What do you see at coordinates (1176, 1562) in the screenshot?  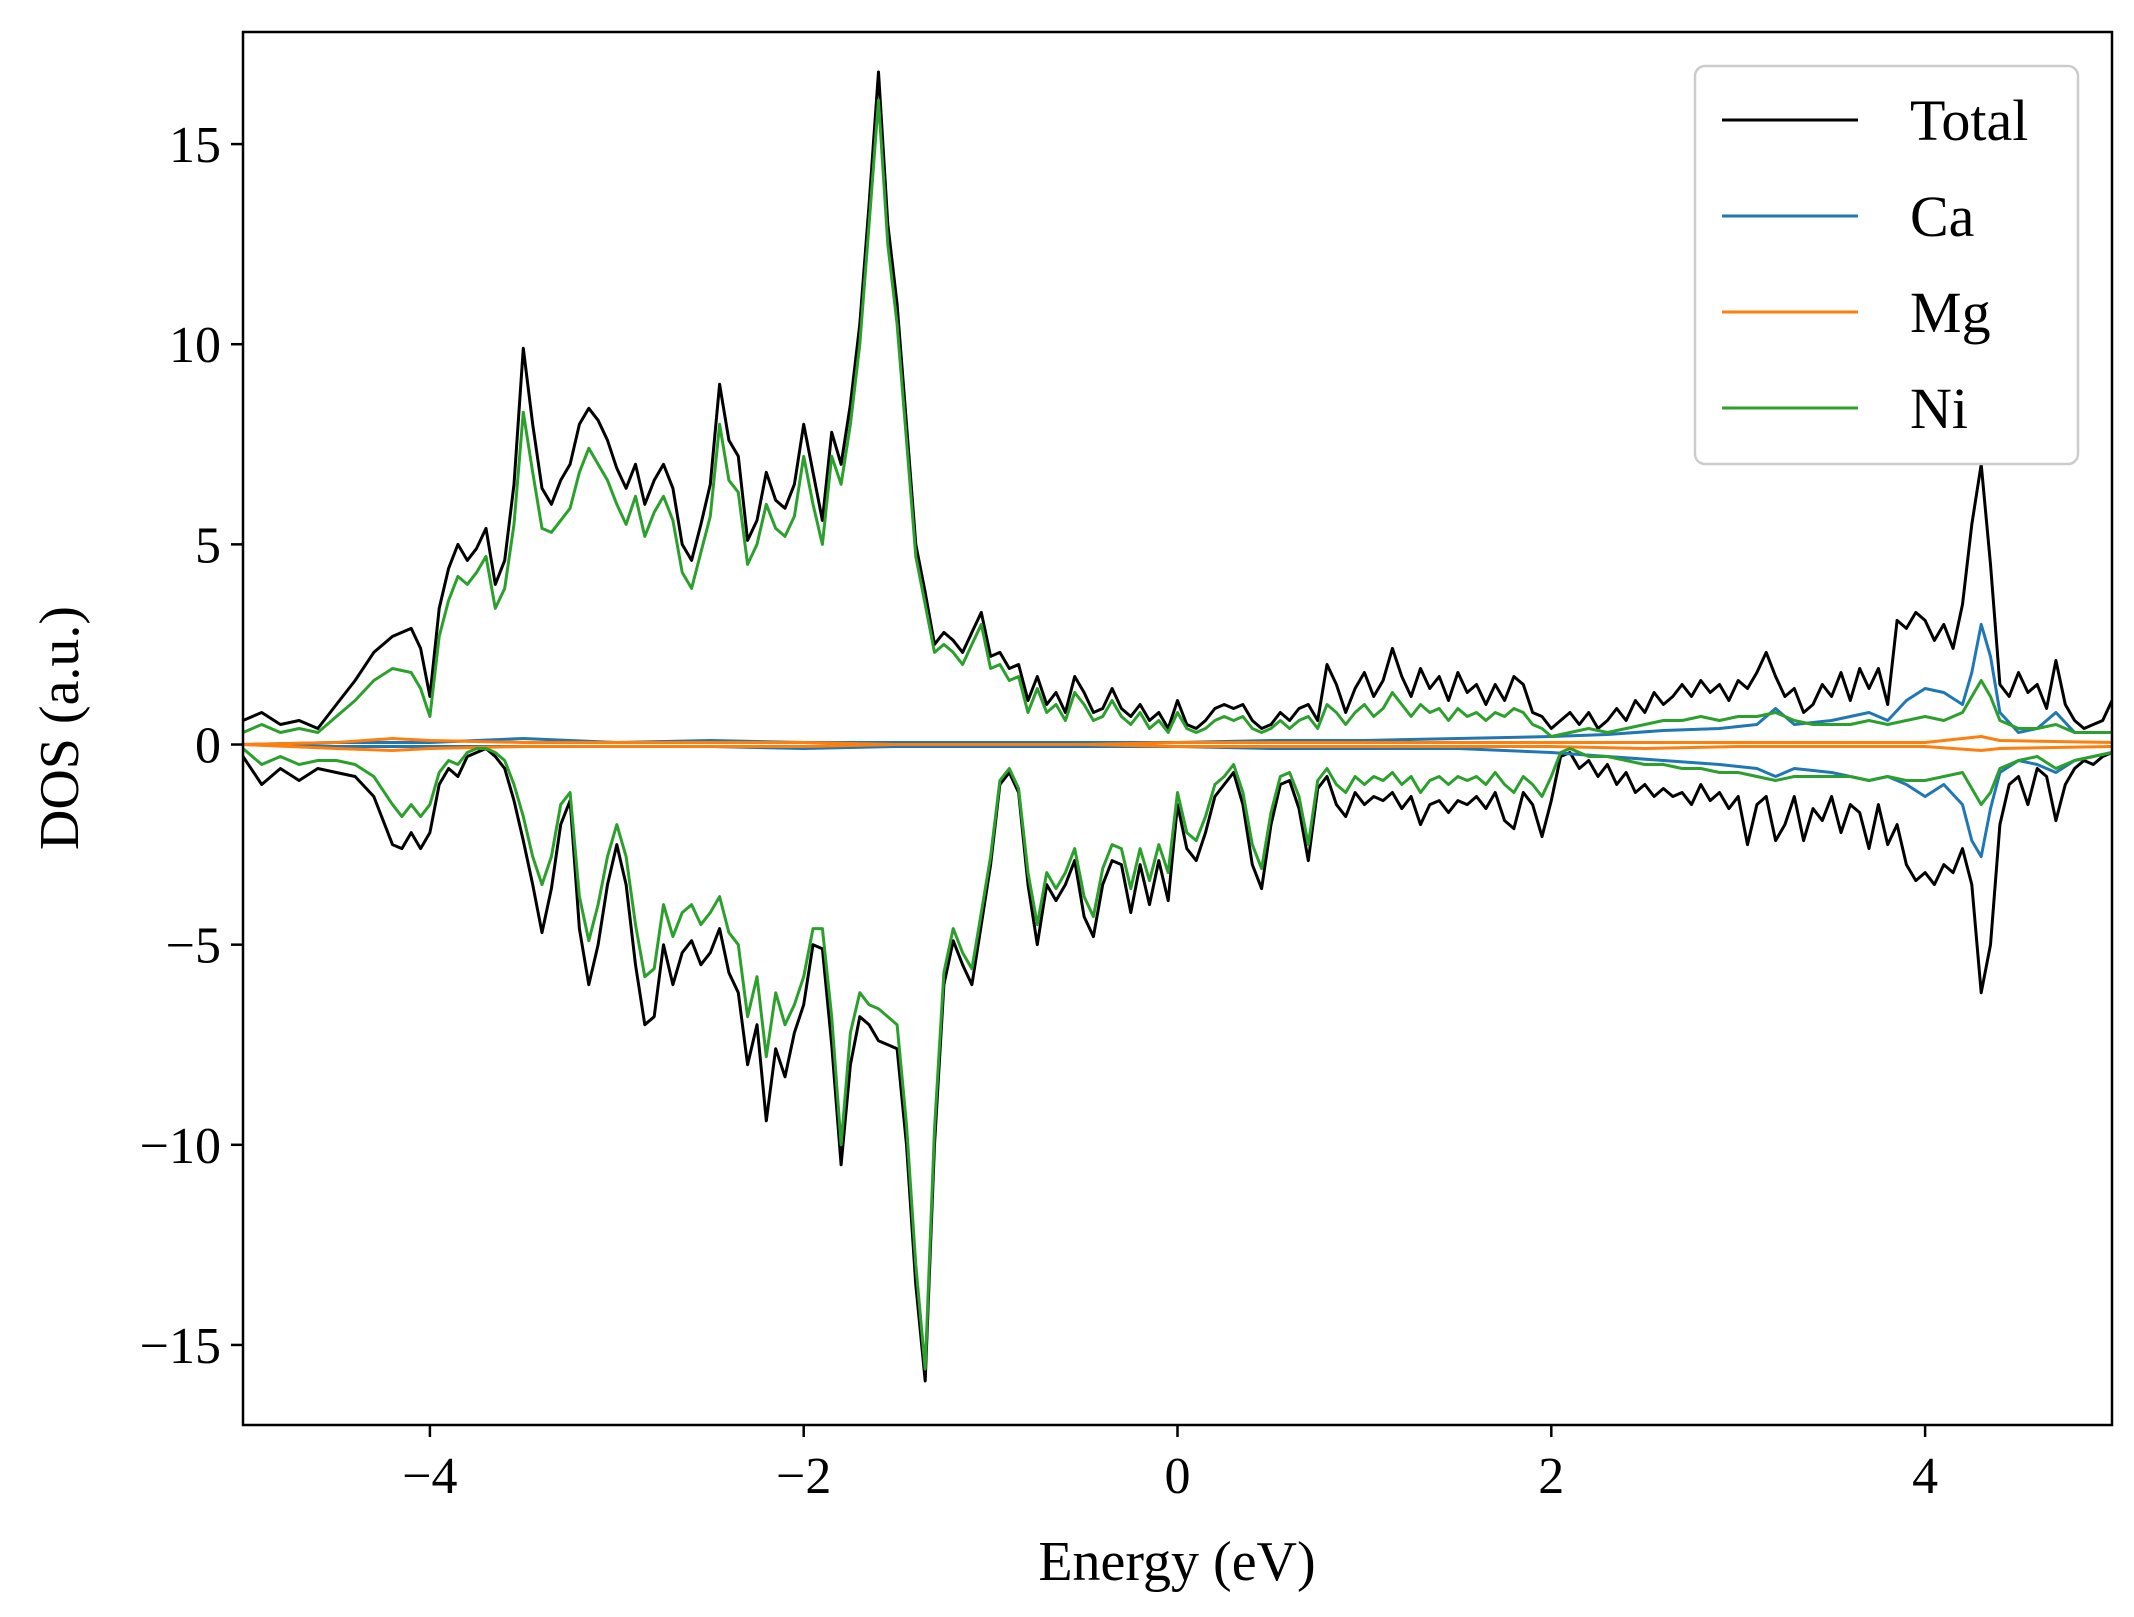 I see `x-axis-label: Energy (eV)` at bounding box center [1176, 1562].